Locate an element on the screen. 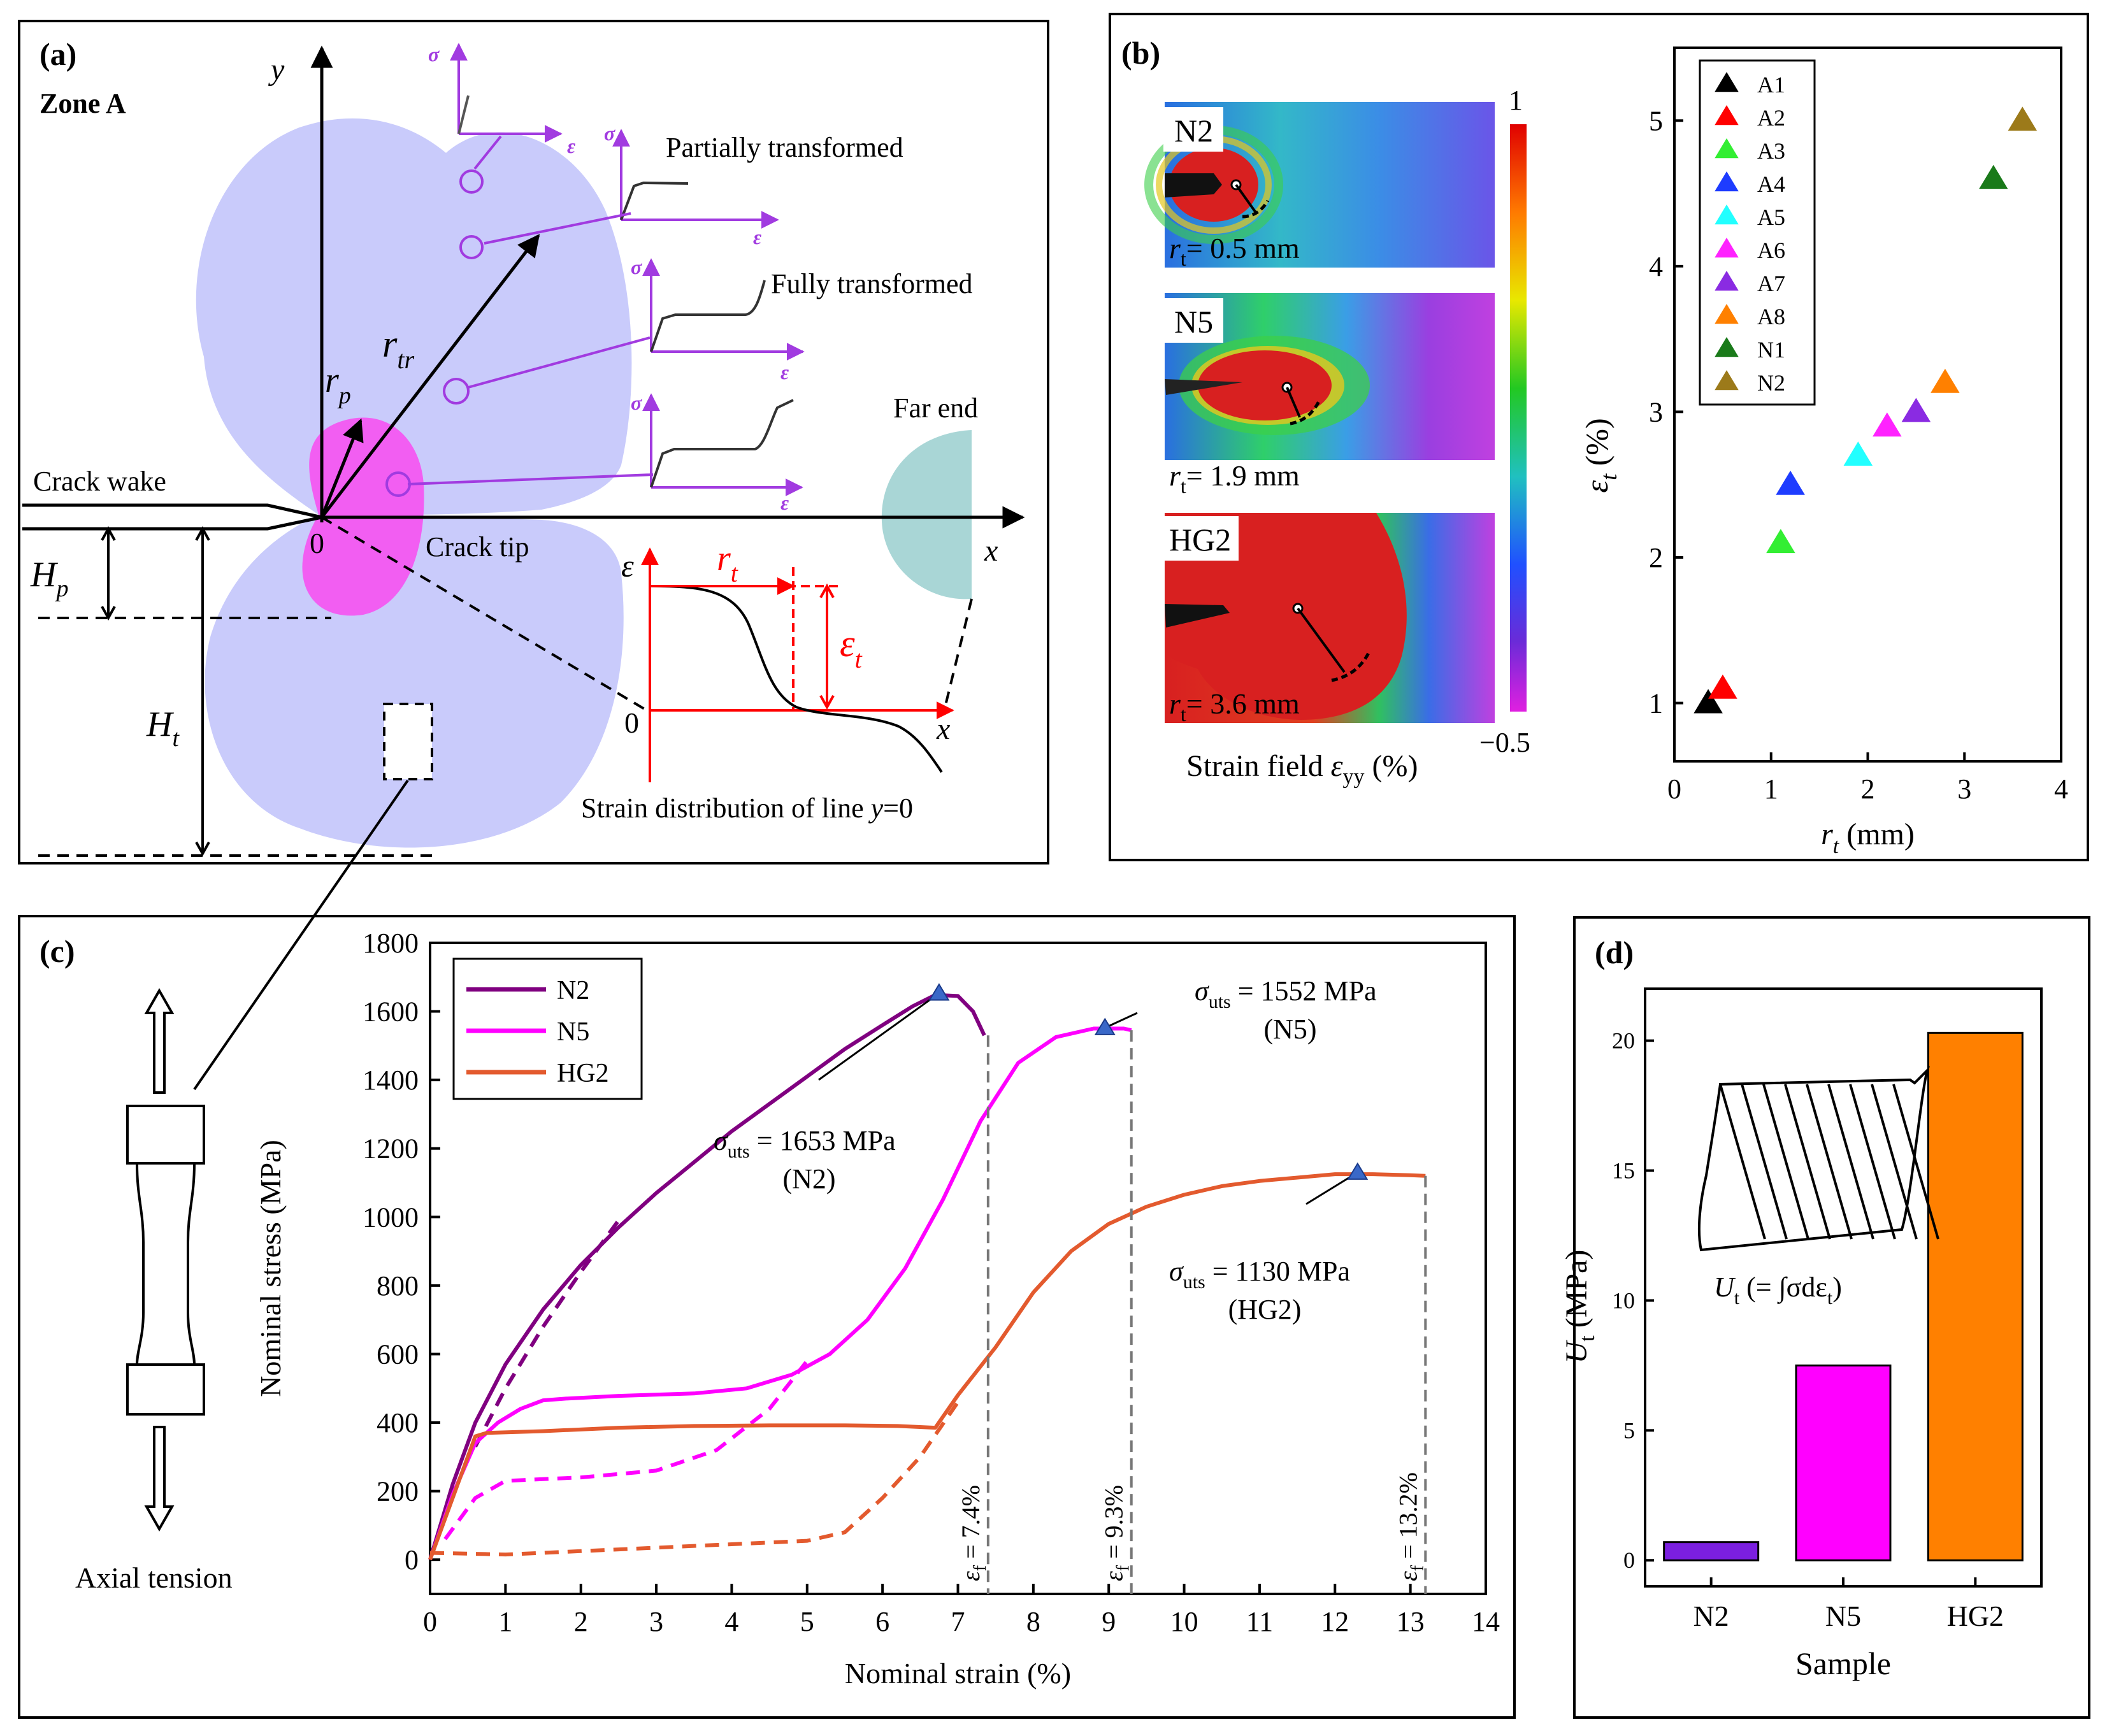 The image size is (2107, 1736). data-point-n2 is located at coordinates (2023, 118).